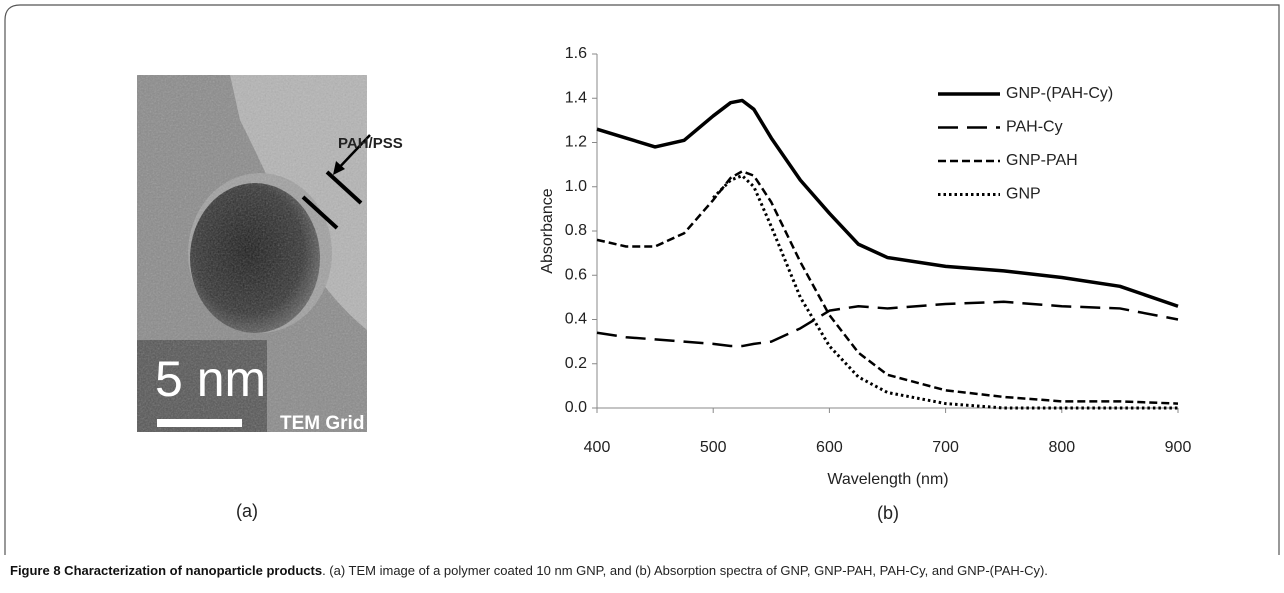 This screenshot has height=593, width=1284. Describe the element at coordinates (576, 407) in the screenshot. I see `y-tick-label: 0.0` at that location.